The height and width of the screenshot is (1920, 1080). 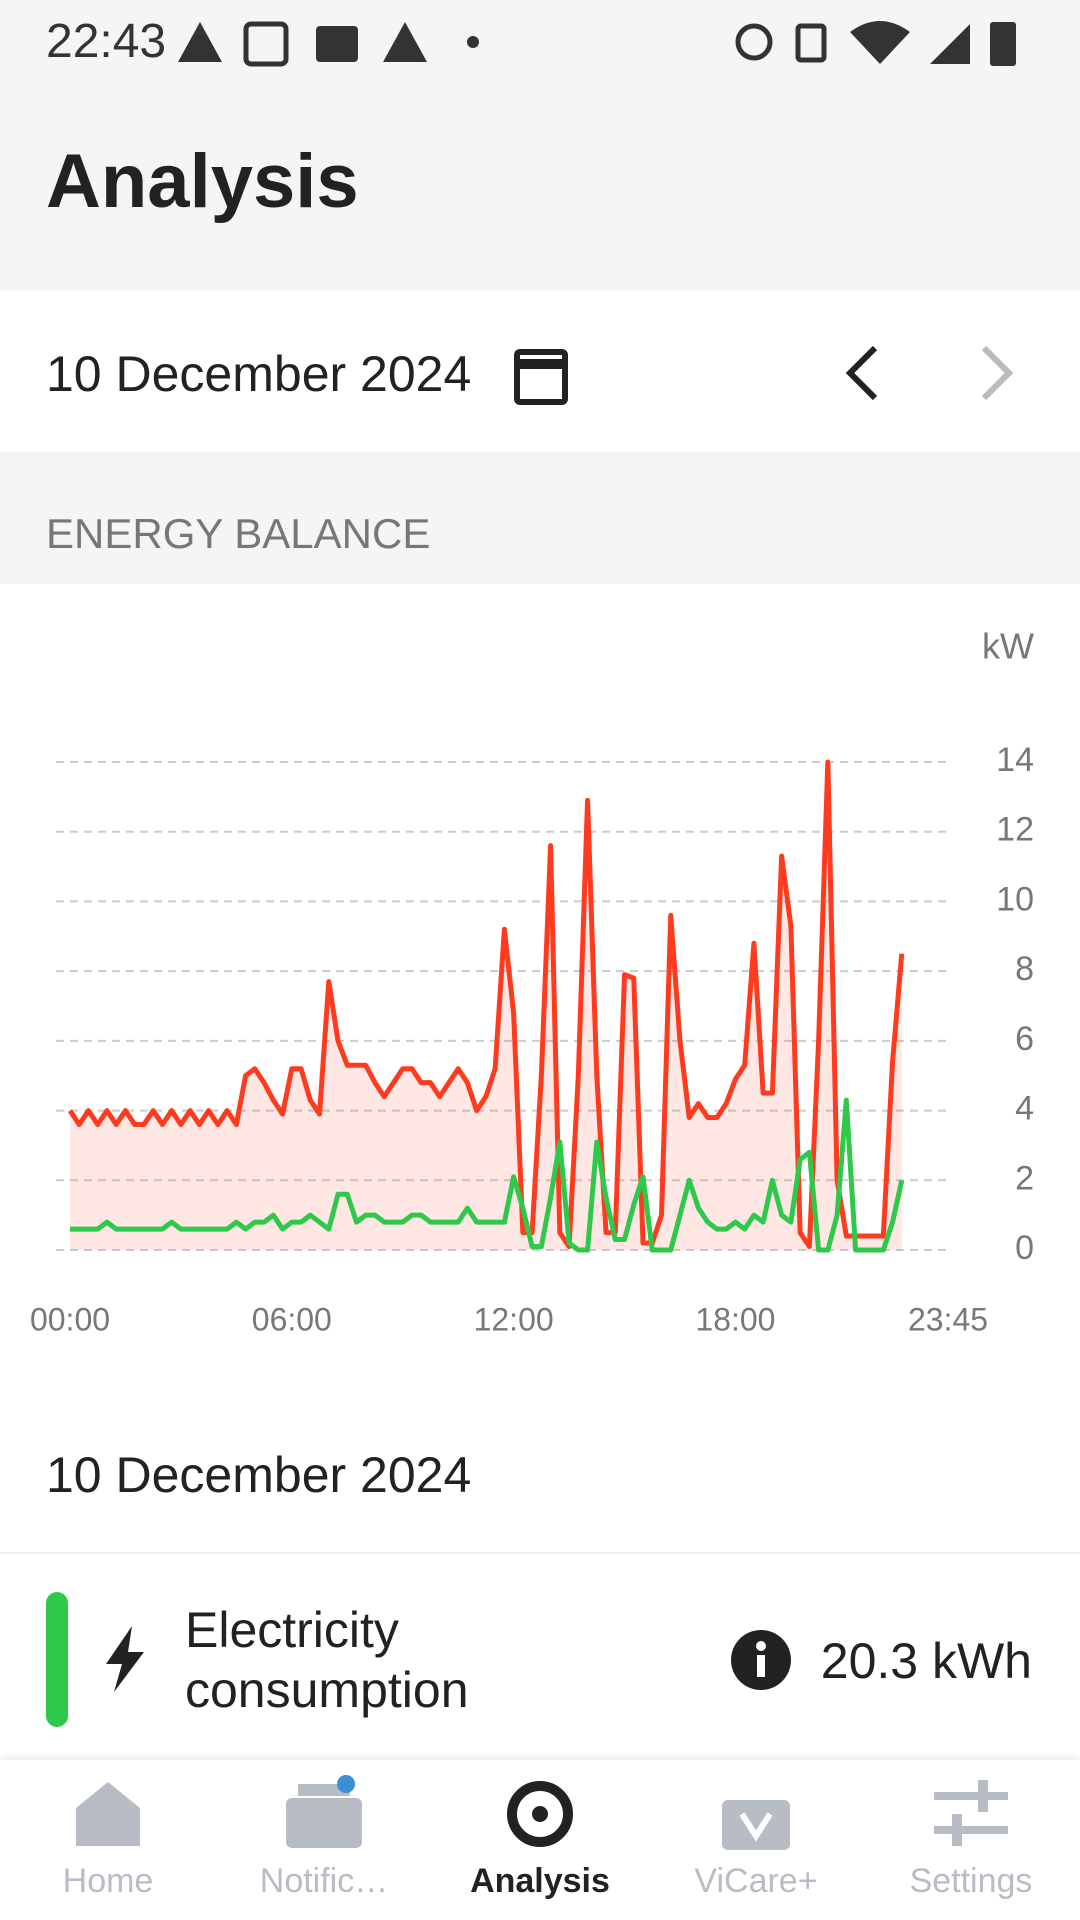 I want to click on series-line, so click(x=487, y=1175).